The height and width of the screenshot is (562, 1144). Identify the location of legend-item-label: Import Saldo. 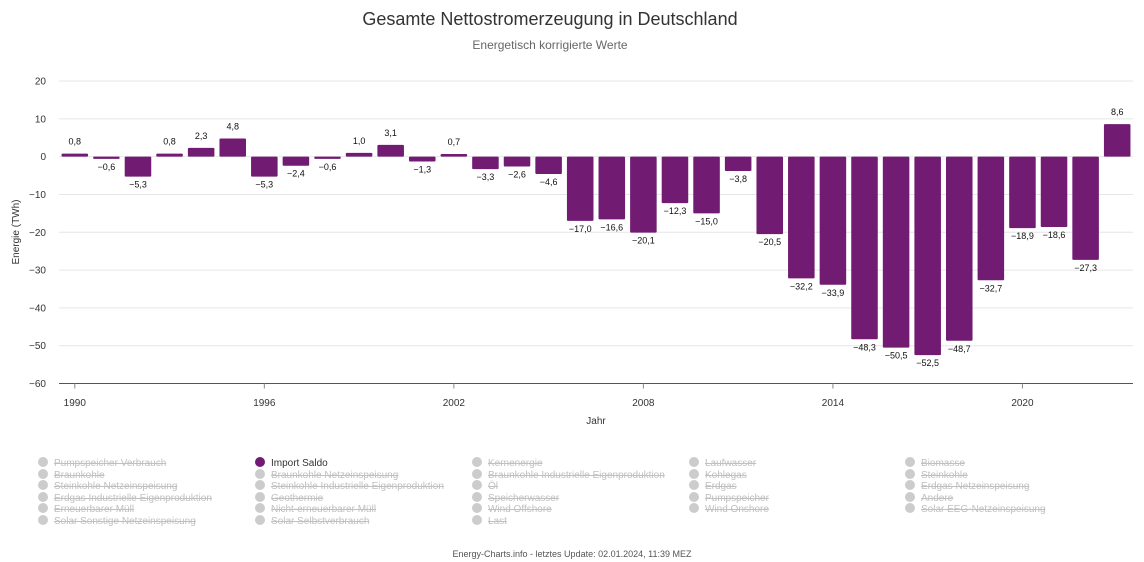
(299, 463).